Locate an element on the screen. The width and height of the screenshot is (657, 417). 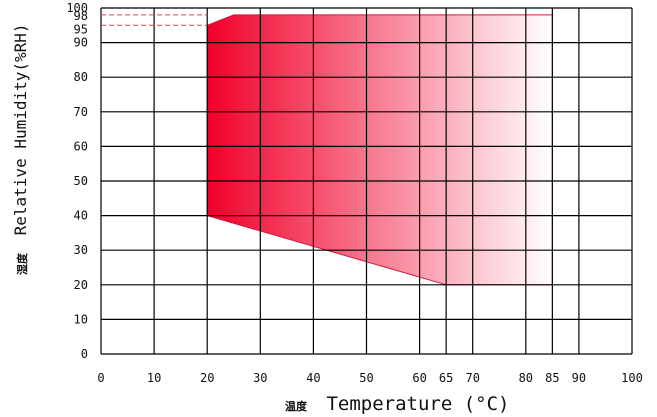
x-tick-label: 90 is located at coordinates (579, 378).